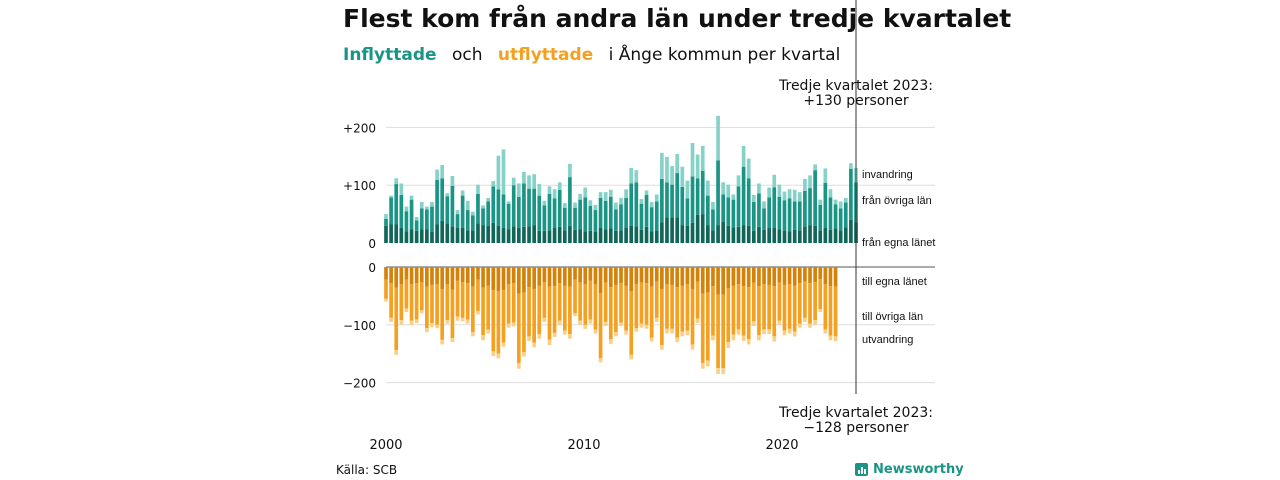 The height and width of the screenshot is (480, 1280). What do you see at coordinates (372, 244) in the screenshot?
I see `y-tick-label-top: 0` at bounding box center [372, 244].